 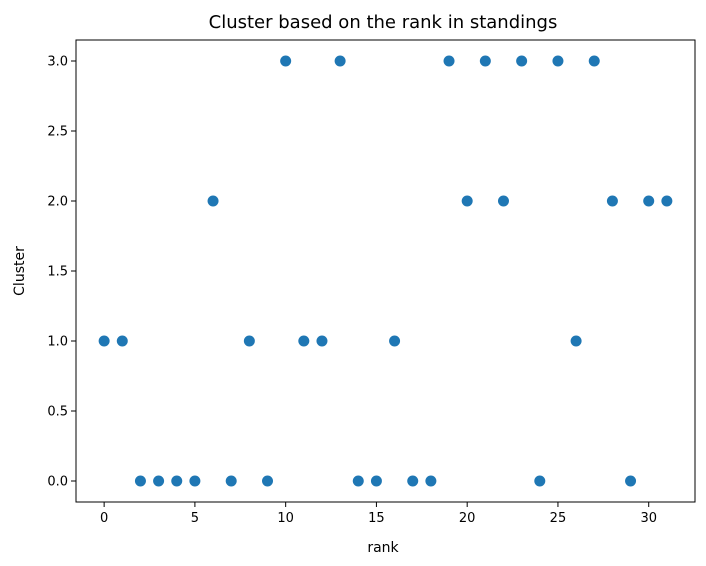 What do you see at coordinates (20, 271) in the screenshot?
I see `y-axis-label: Cluster` at bounding box center [20, 271].